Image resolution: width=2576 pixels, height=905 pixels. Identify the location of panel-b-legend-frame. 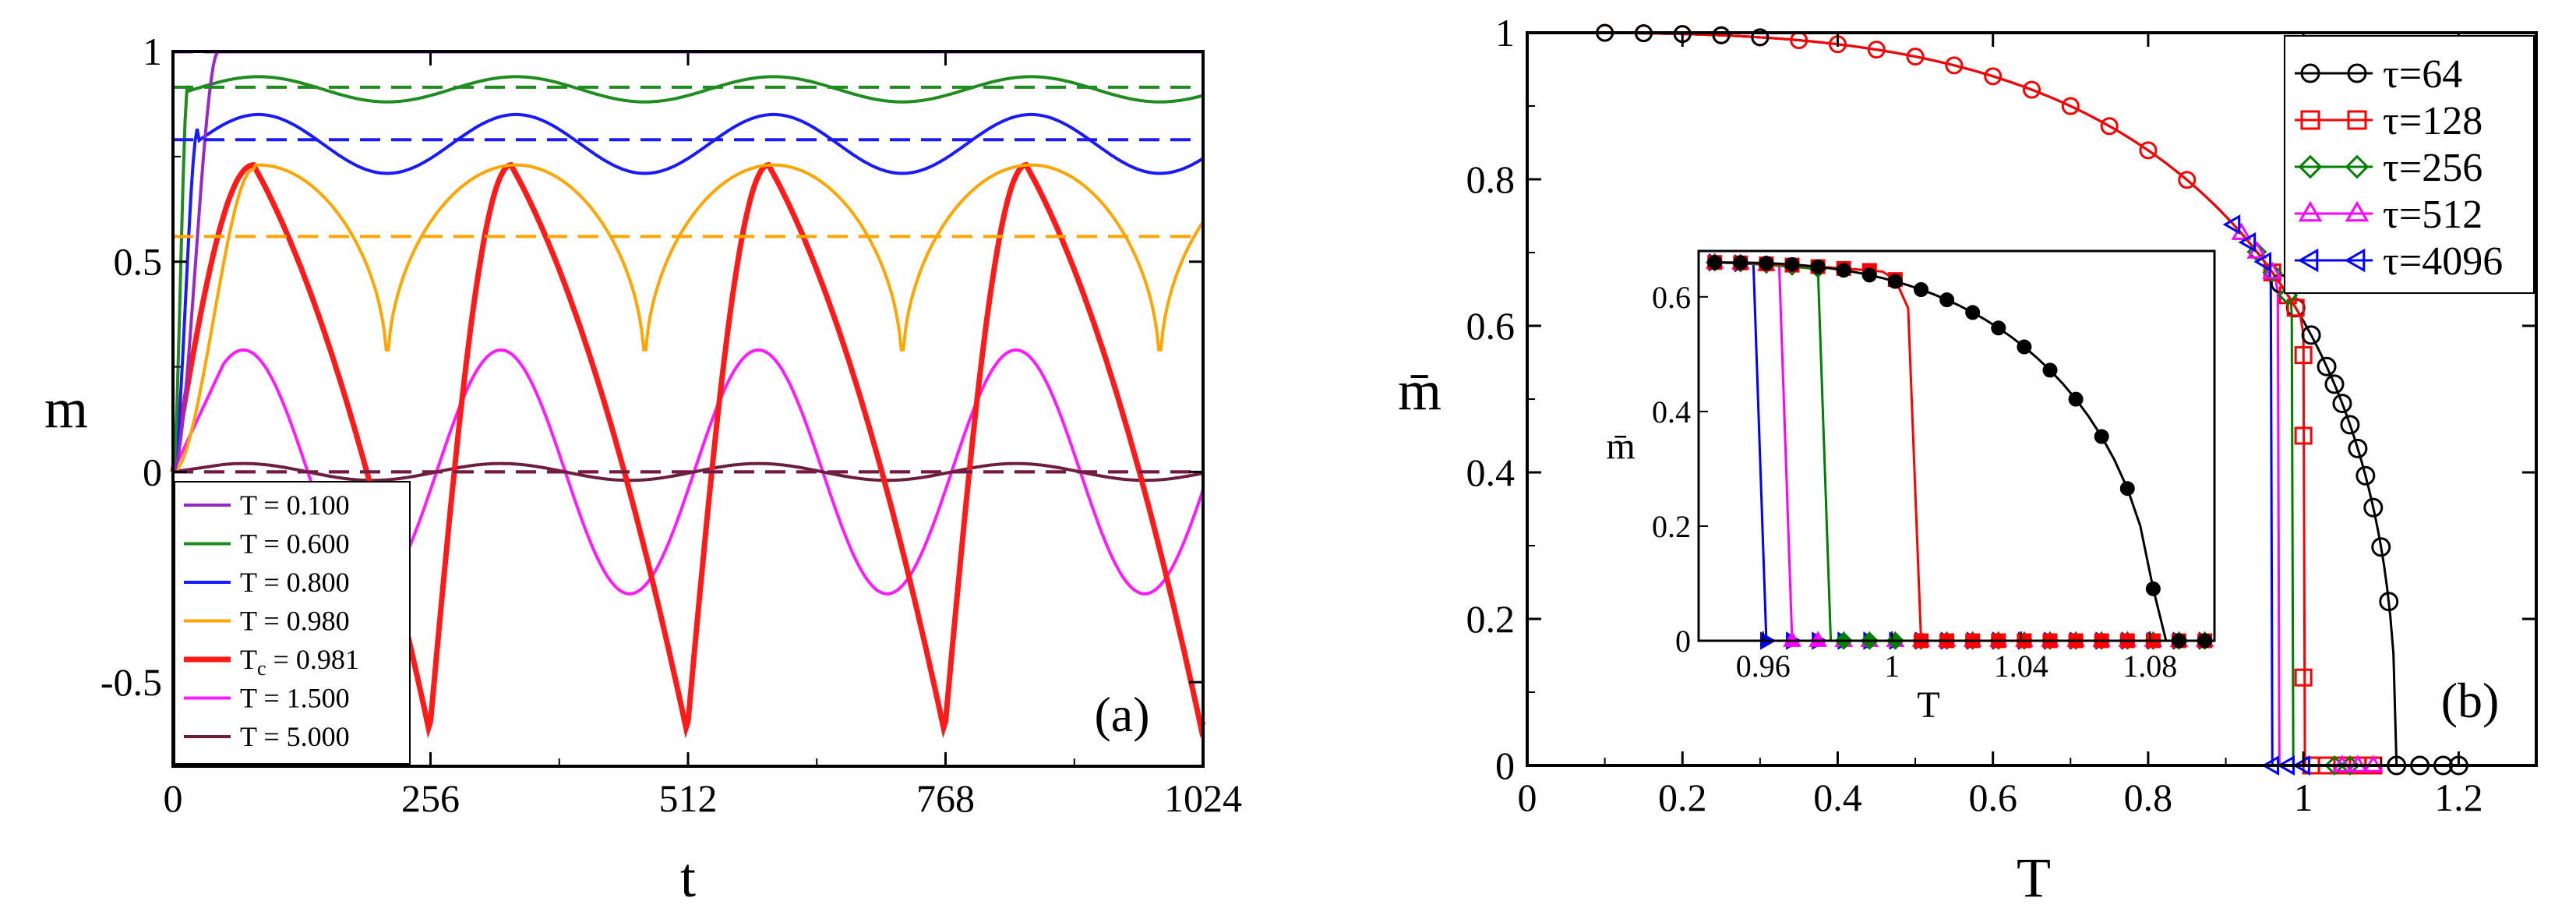
(2409, 165).